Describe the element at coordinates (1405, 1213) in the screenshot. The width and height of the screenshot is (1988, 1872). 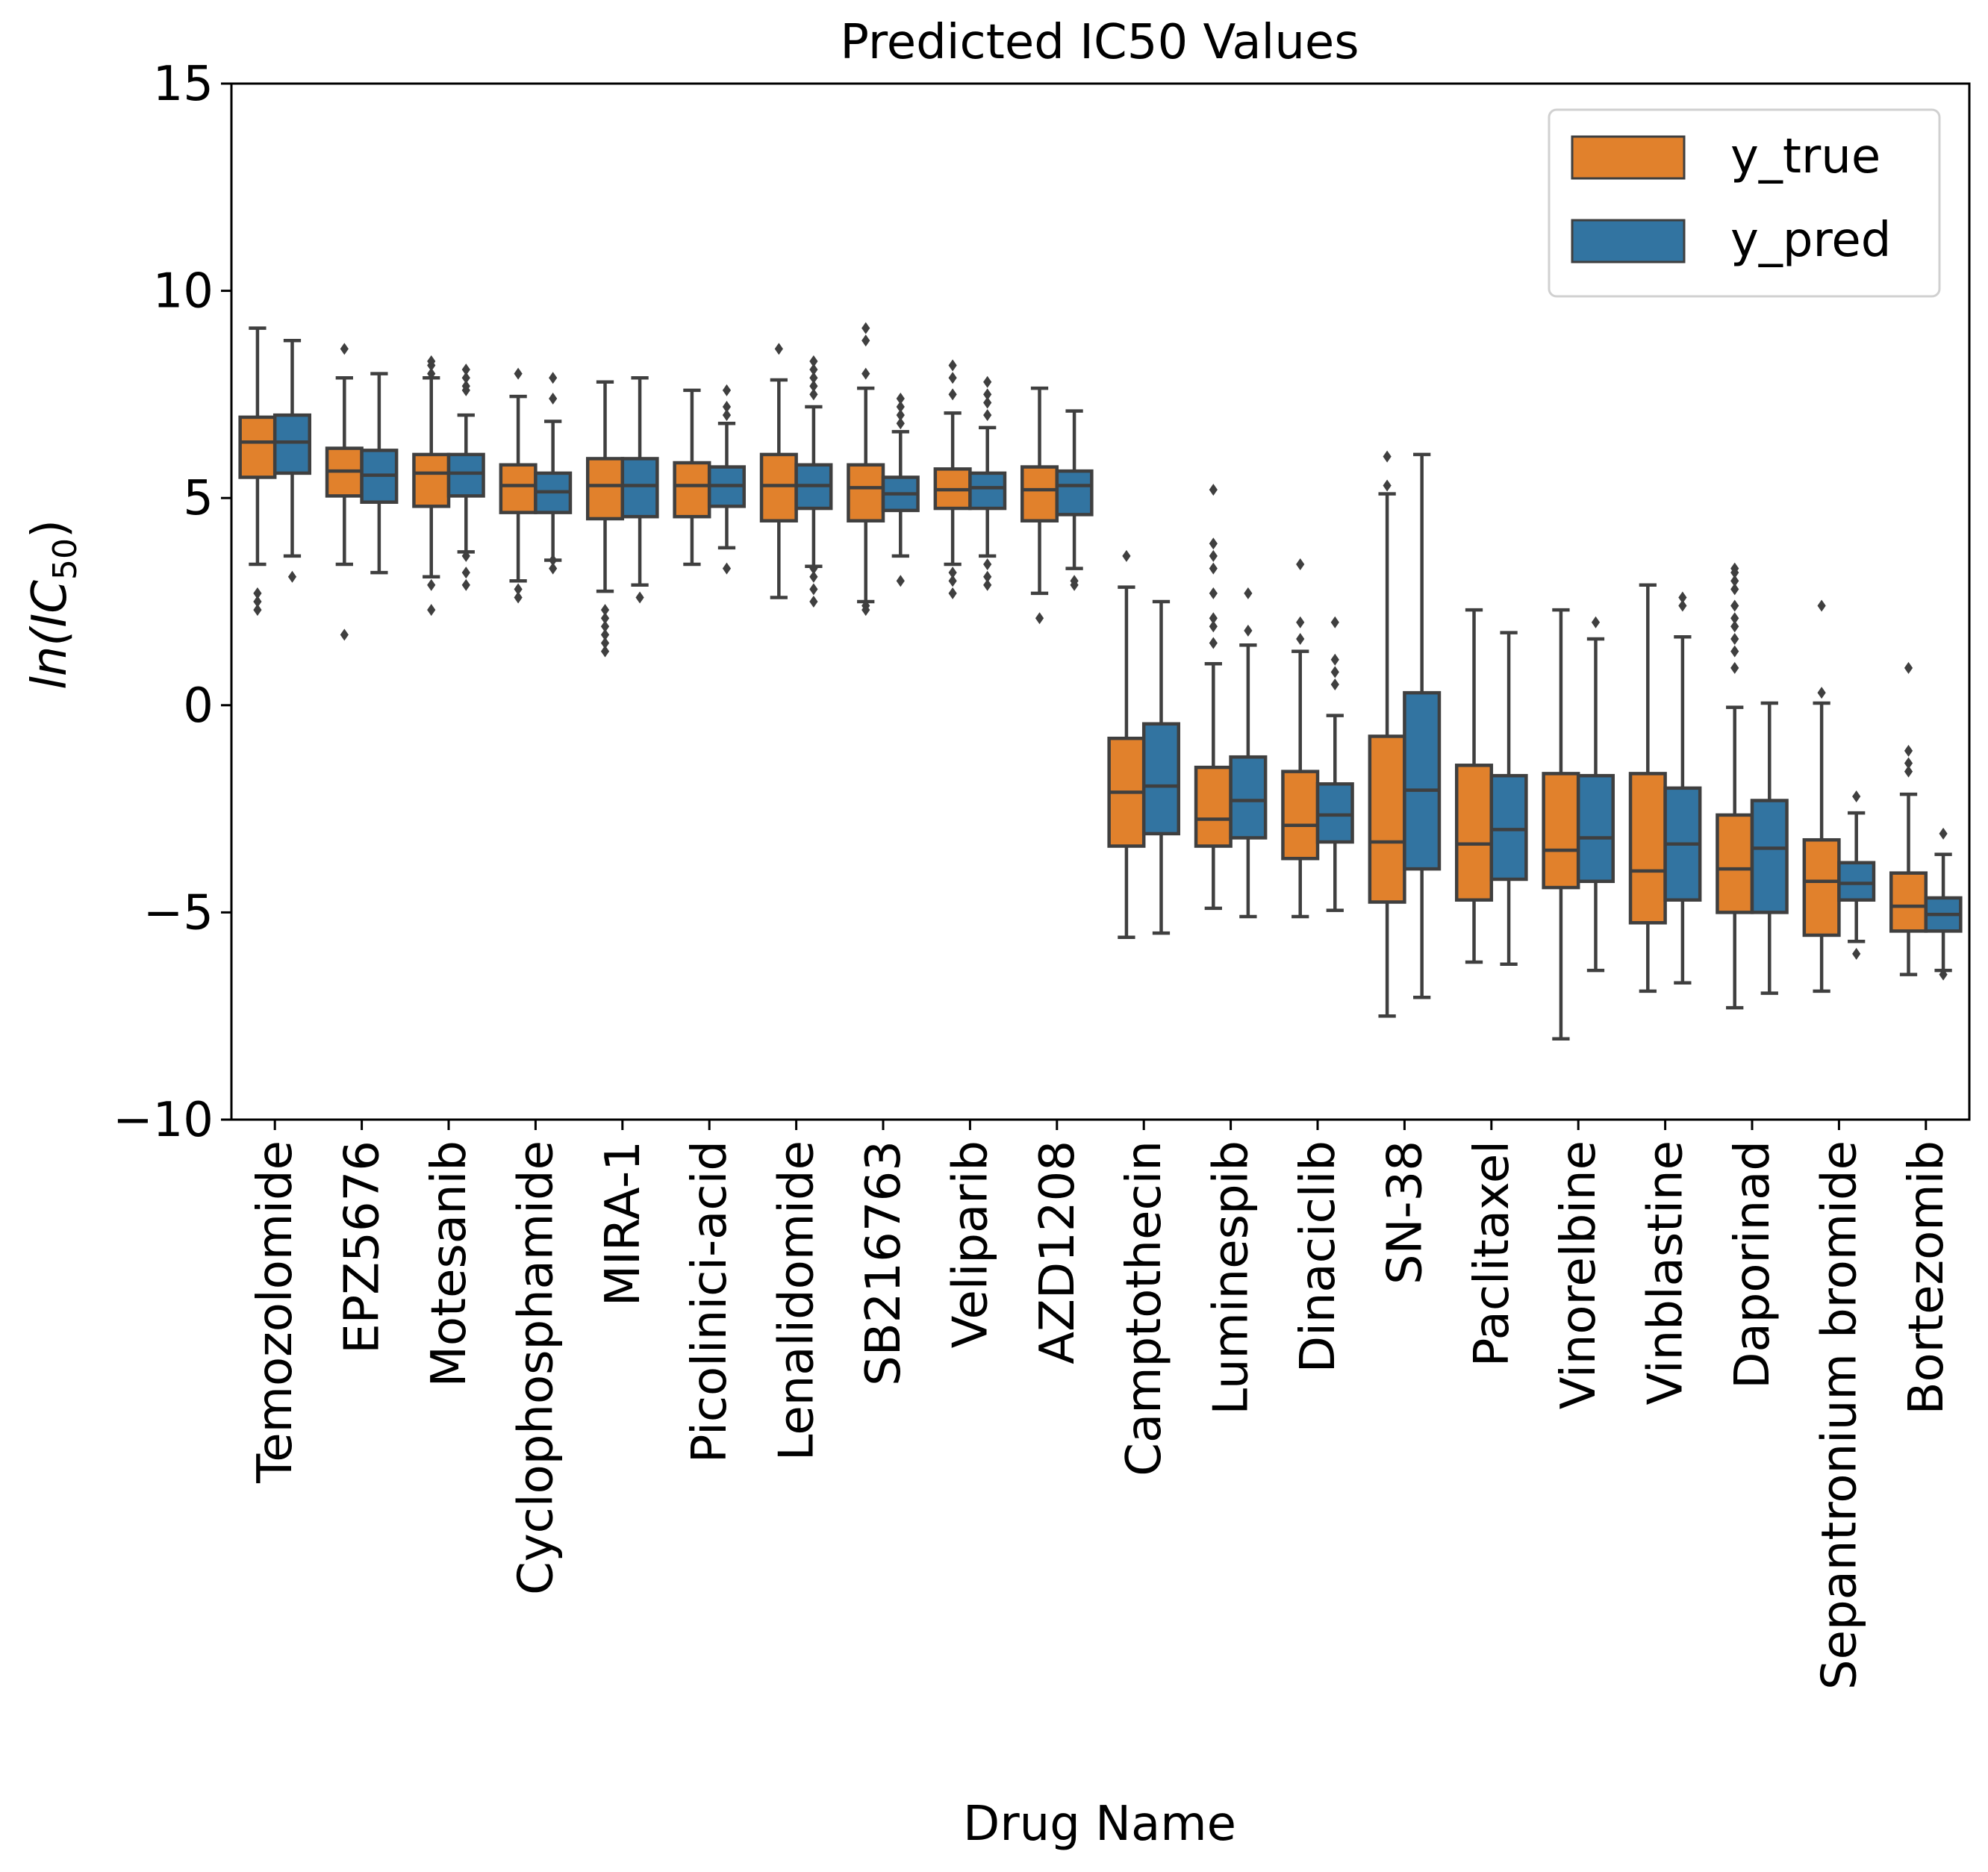
I see `x-tick-label: SN-38` at that location.